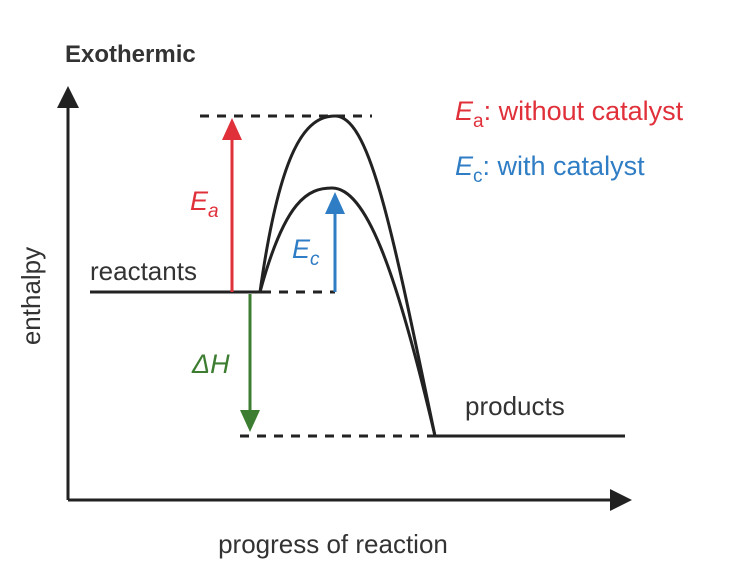 The width and height of the screenshot is (738, 562). I want to click on y-axis-arrow, so click(68, 97).